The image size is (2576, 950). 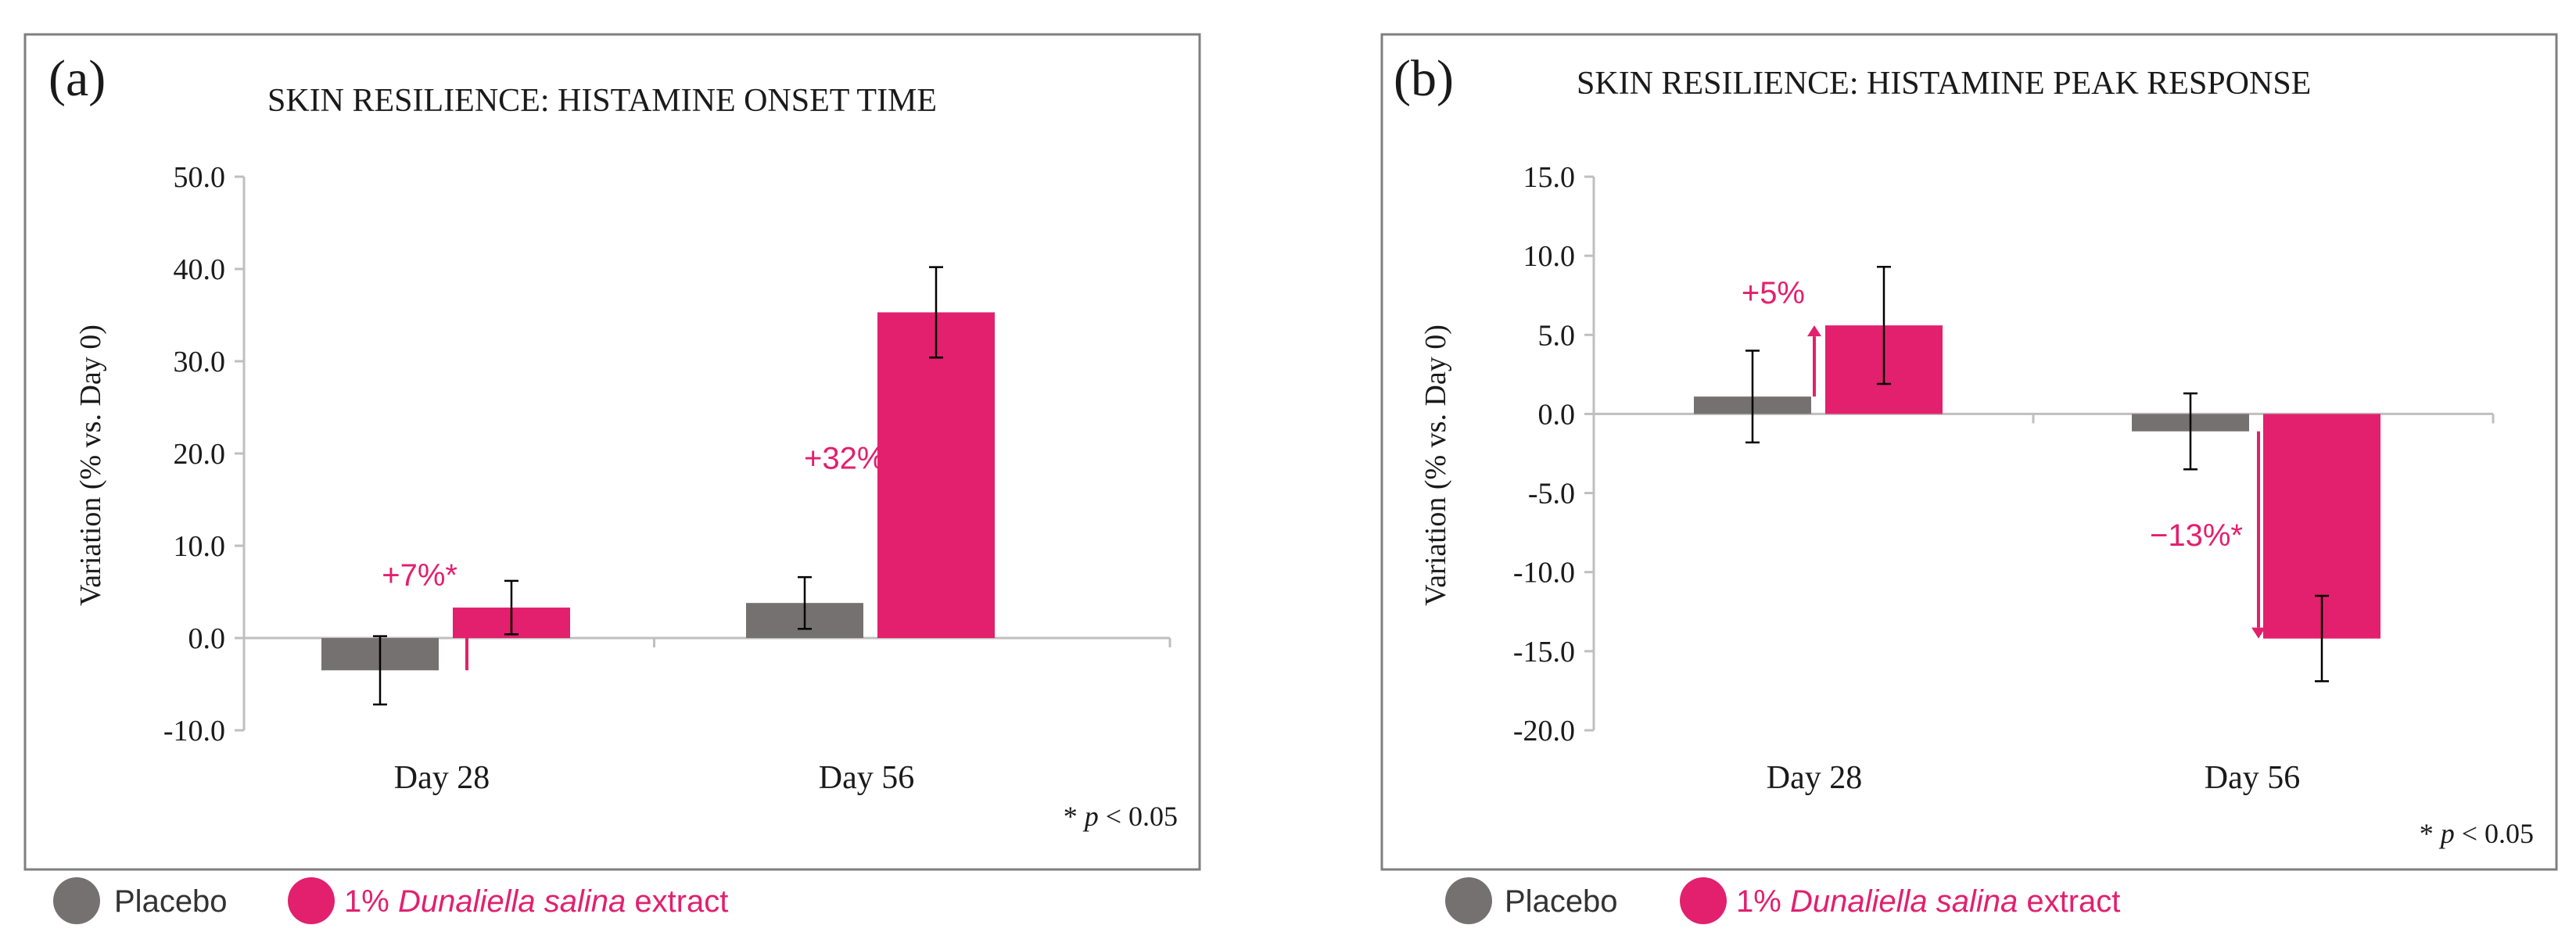 What do you see at coordinates (1544, 652) in the screenshot?
I see `panel-b-y-tick-label: -15.0` at bounding box center [1544, 652].